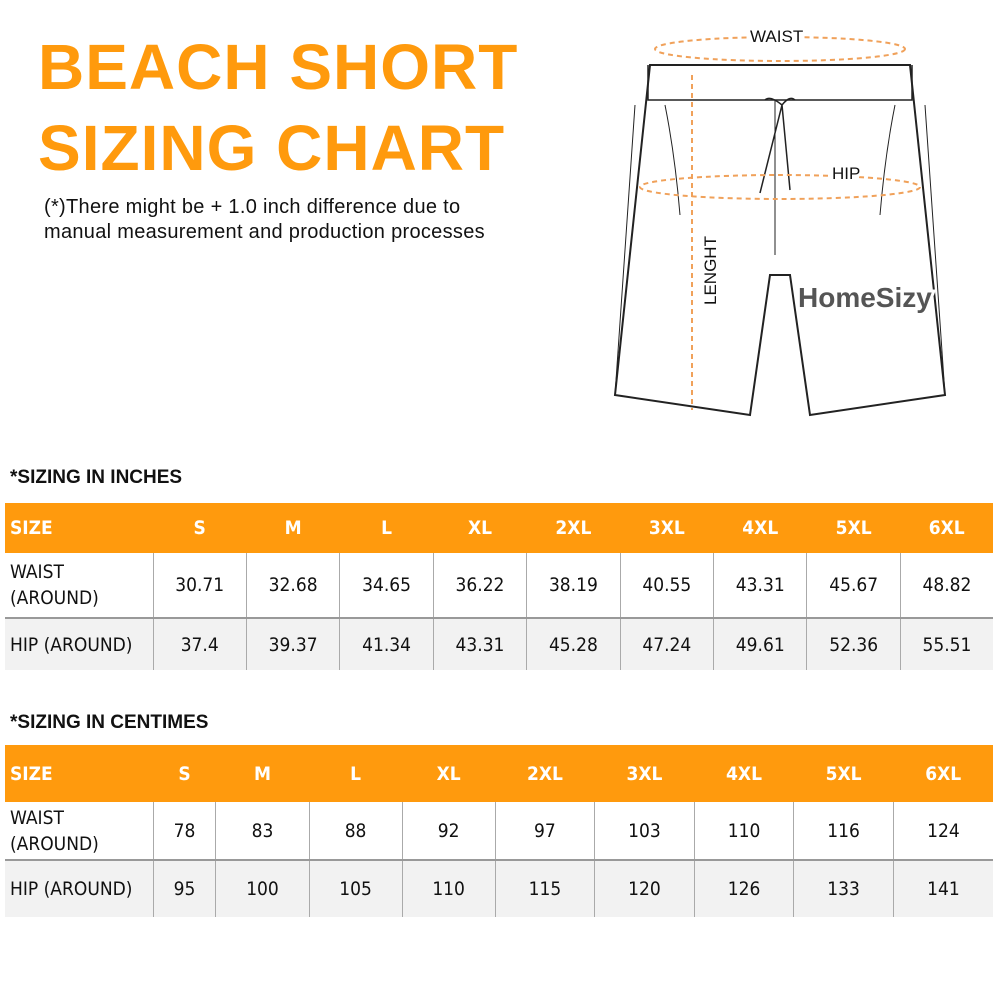  What do you see at coordinates (776, 36) in the screenshot?
I see `waist-label: WAIST` at bounding box center [776, 36].